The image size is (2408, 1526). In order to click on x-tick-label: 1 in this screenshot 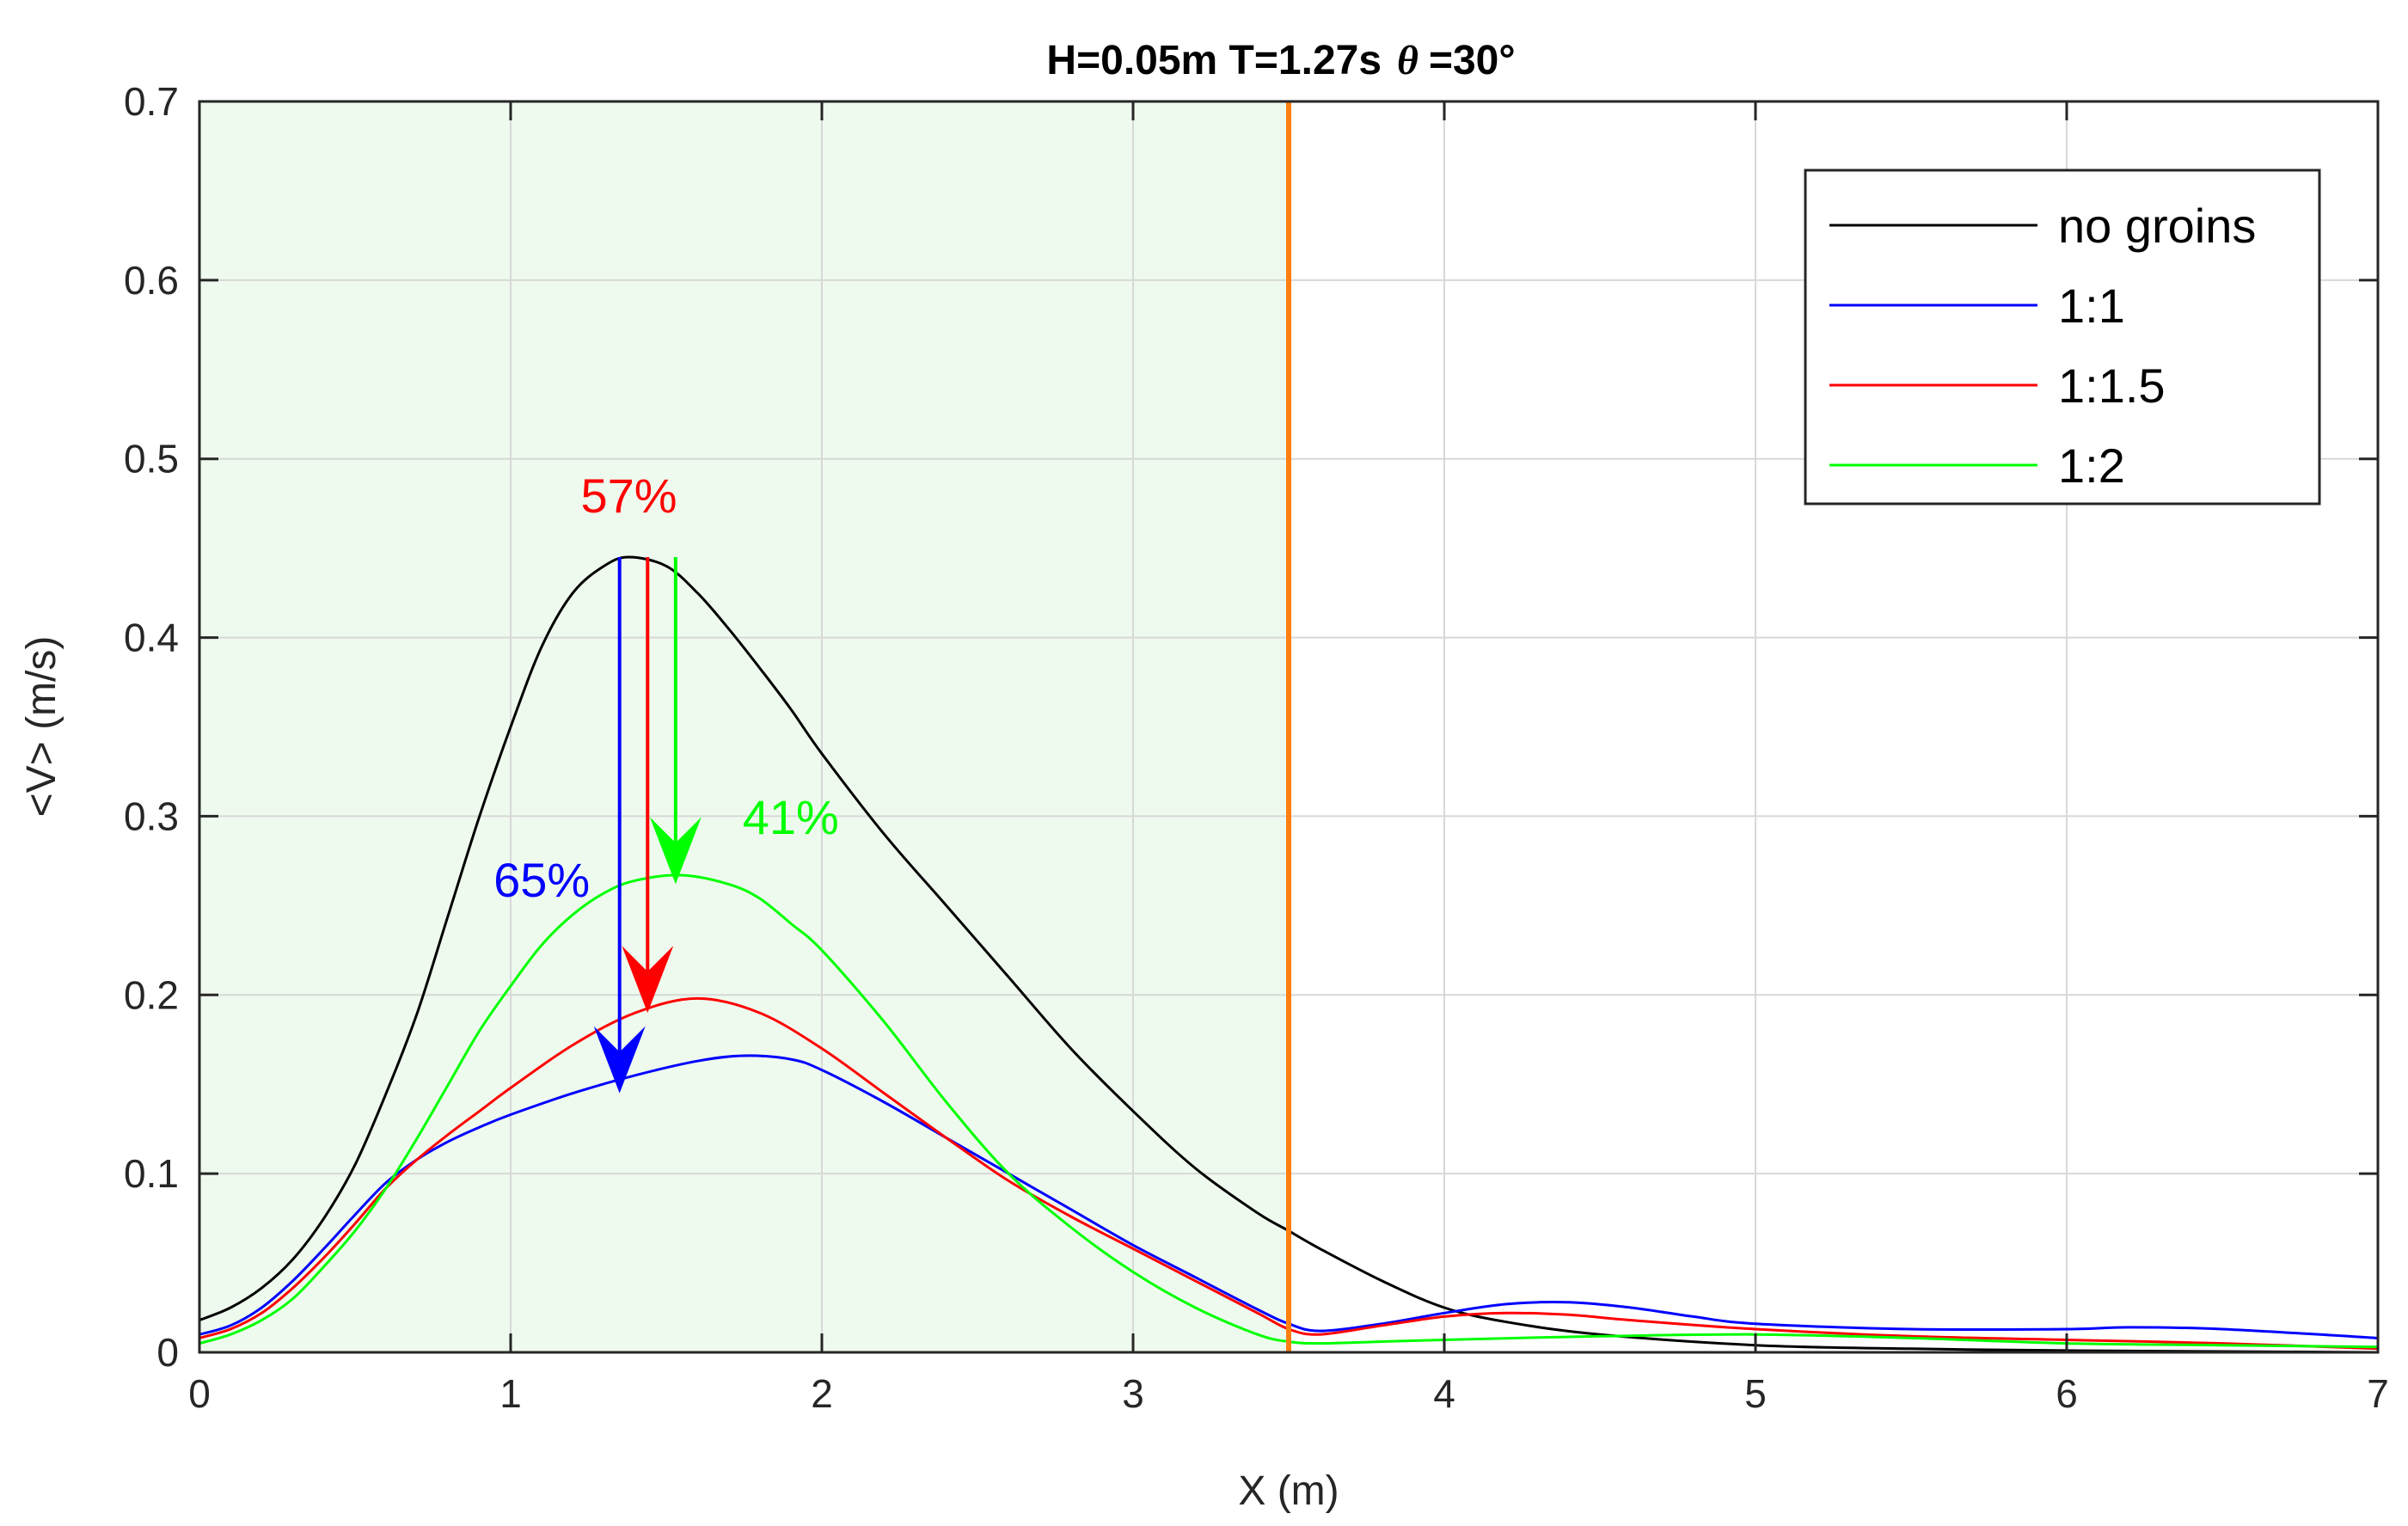, I will do `click(510, 1394)`.